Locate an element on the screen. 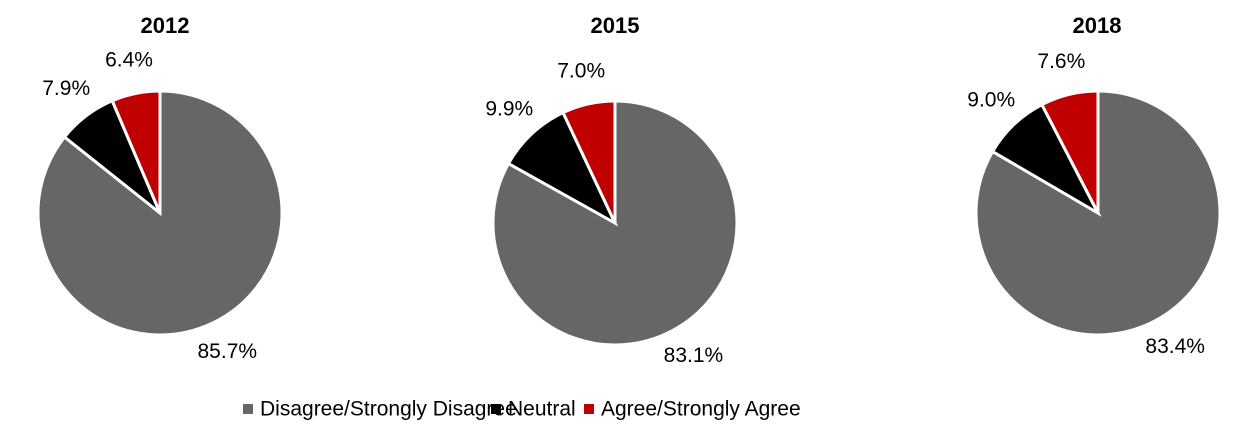 The height and width of the screenshot is (435, 1257). data-label: 85.7% is located at coordinates (228, 351).